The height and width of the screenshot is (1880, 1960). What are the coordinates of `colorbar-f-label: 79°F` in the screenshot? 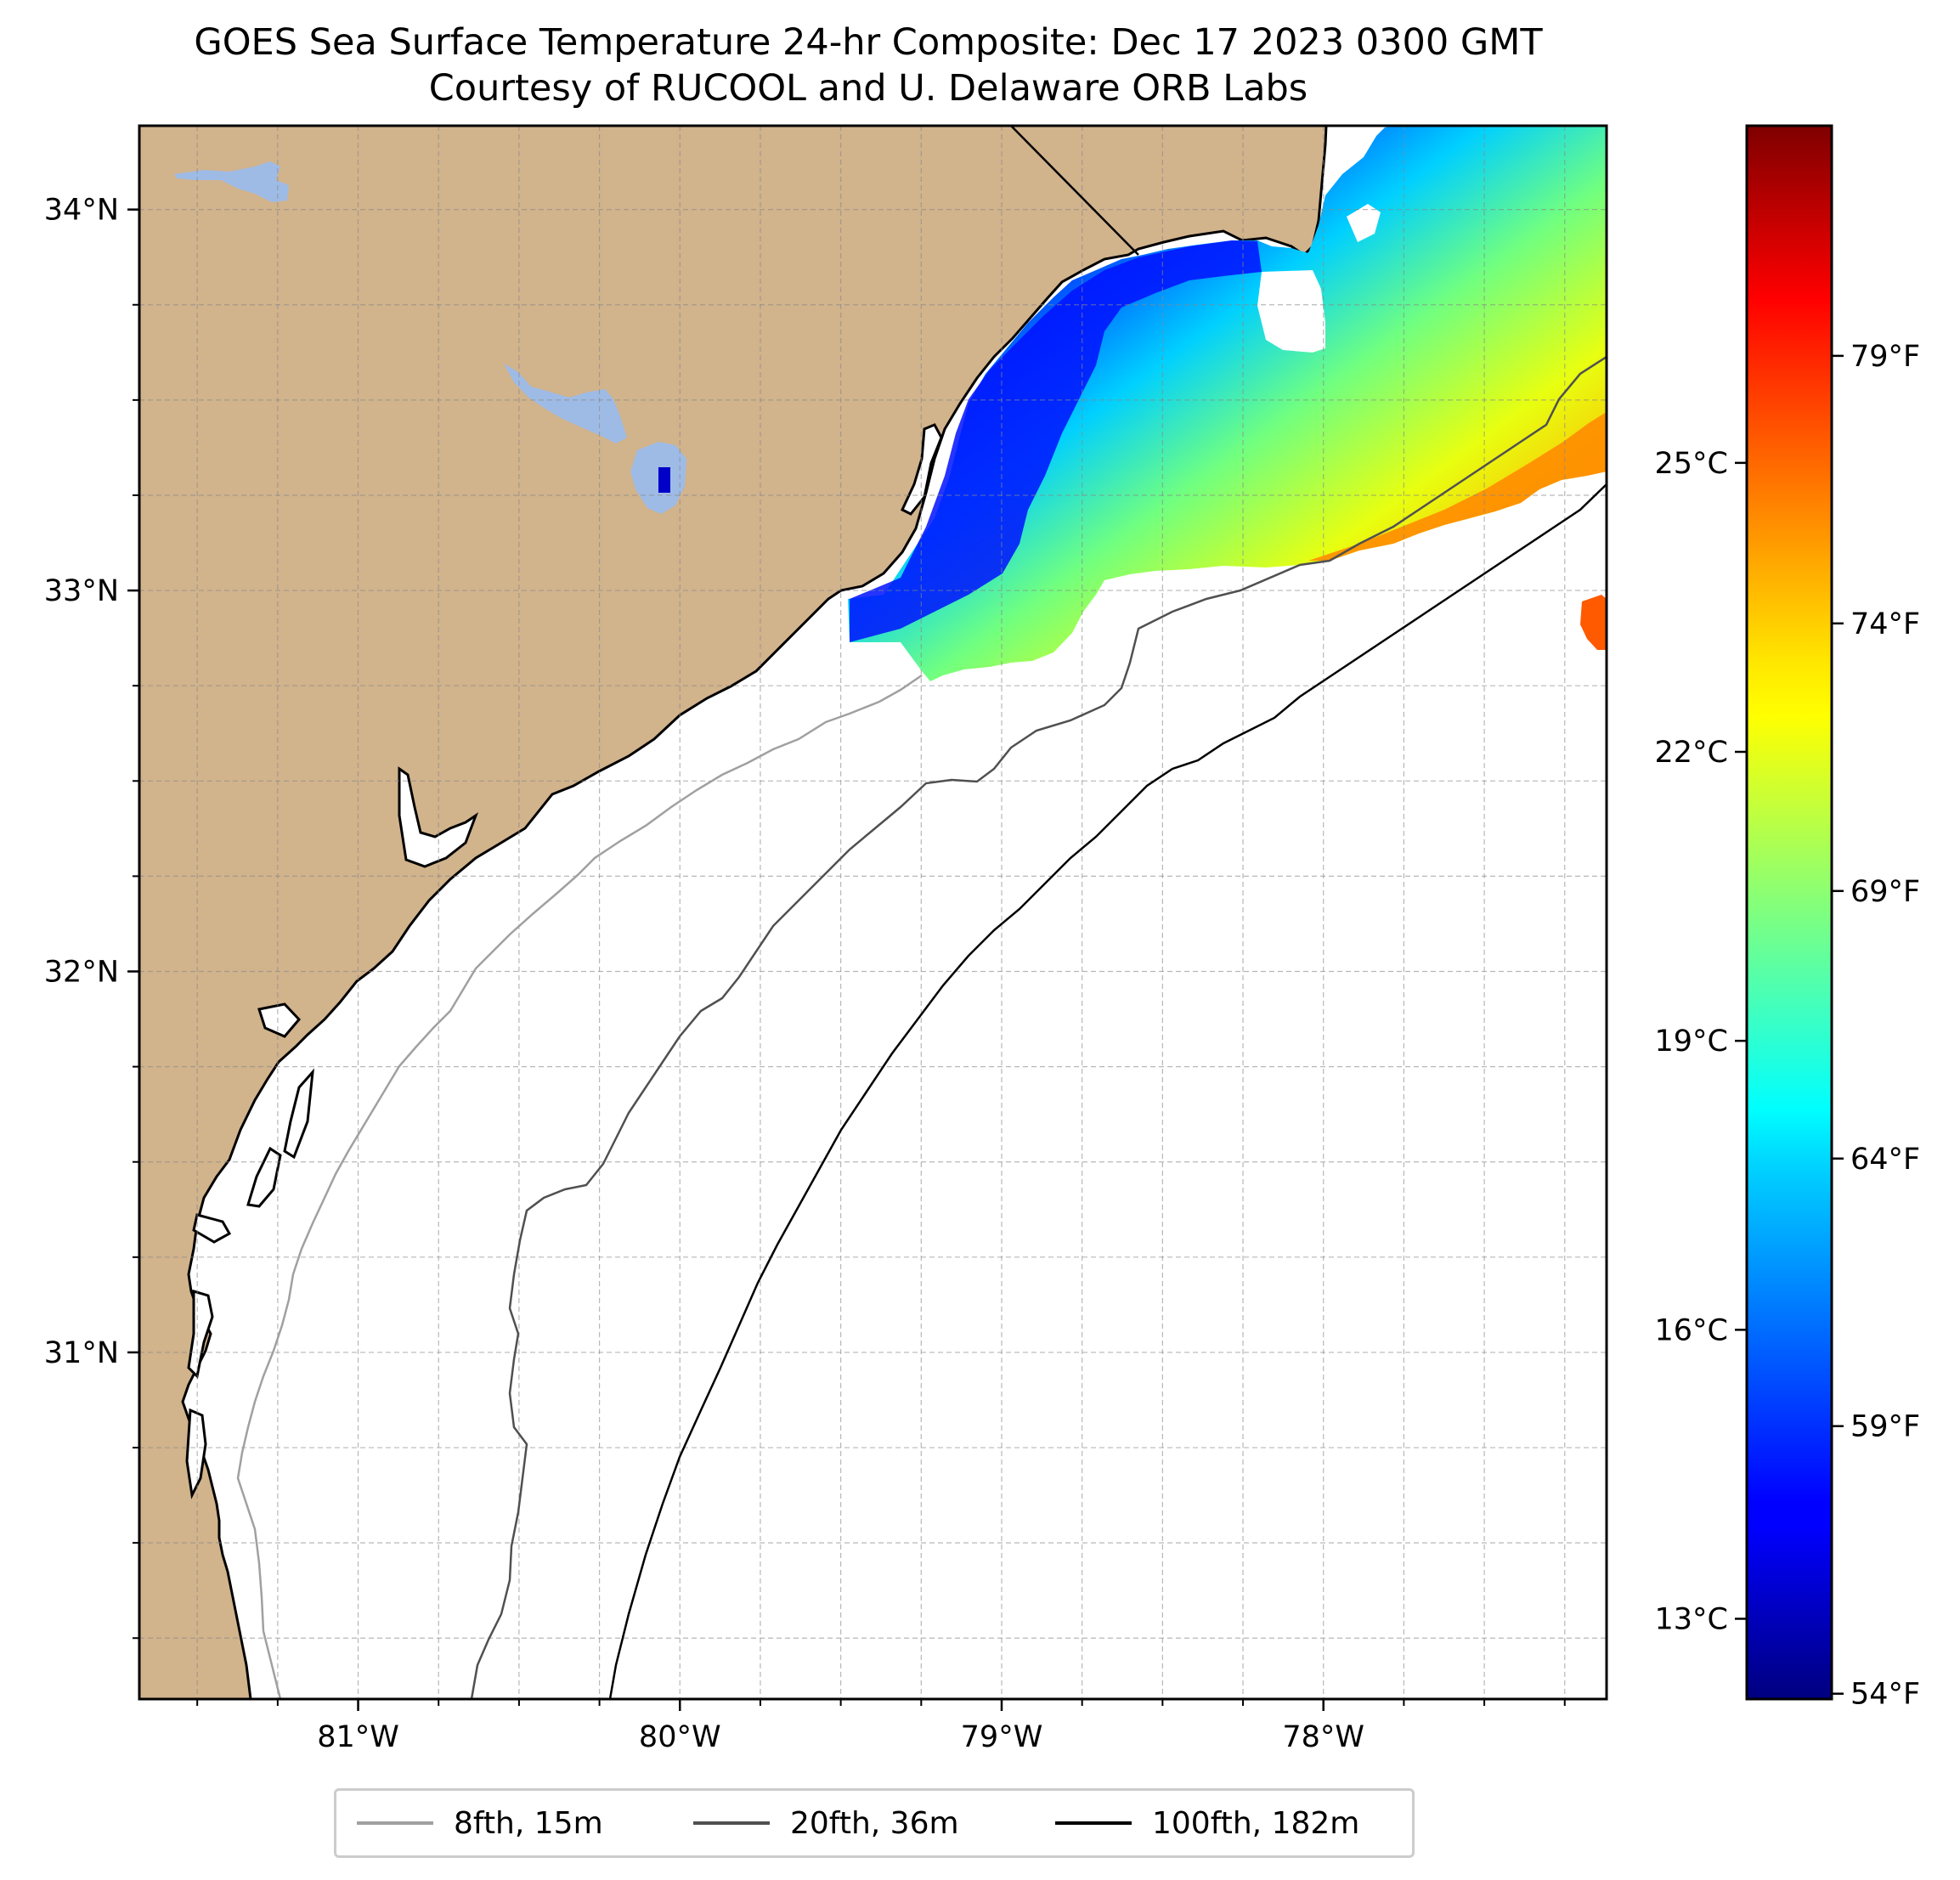 It's located at (1885, 357).